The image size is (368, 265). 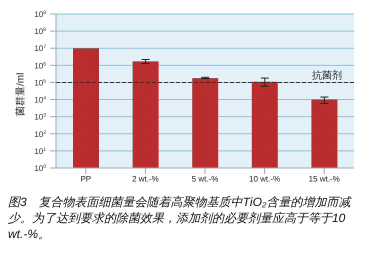 I want to click on x-tick-label: 5 wt.-%, so click(x=205, y=179).